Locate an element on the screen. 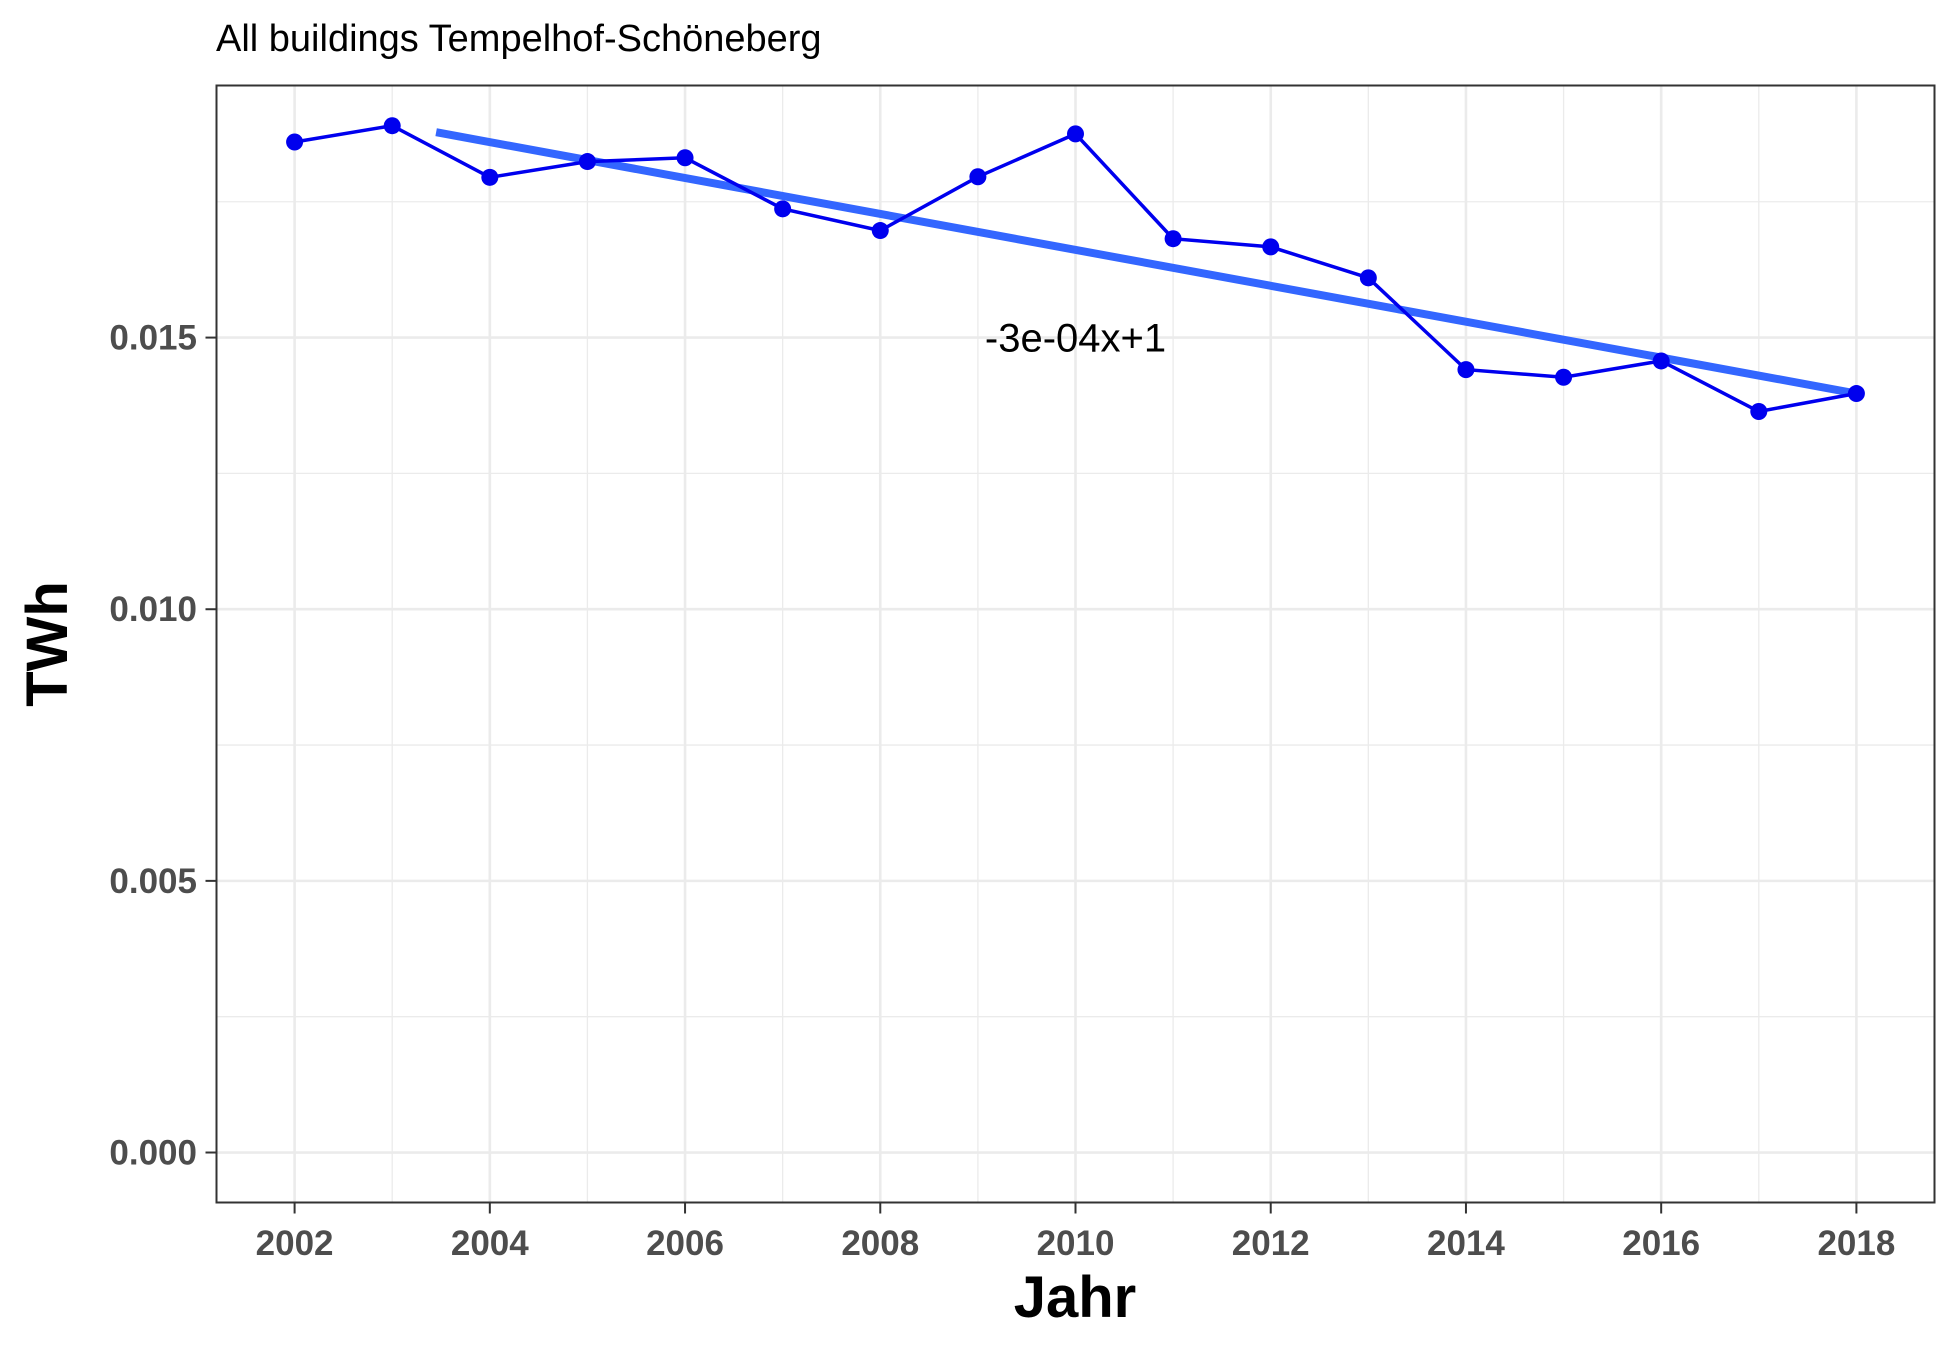 Image resolution: width=1950 pixels, height=1349 pixels. regression-equation-label: -3e-04x+1 is located at coordinates (1075, 339).